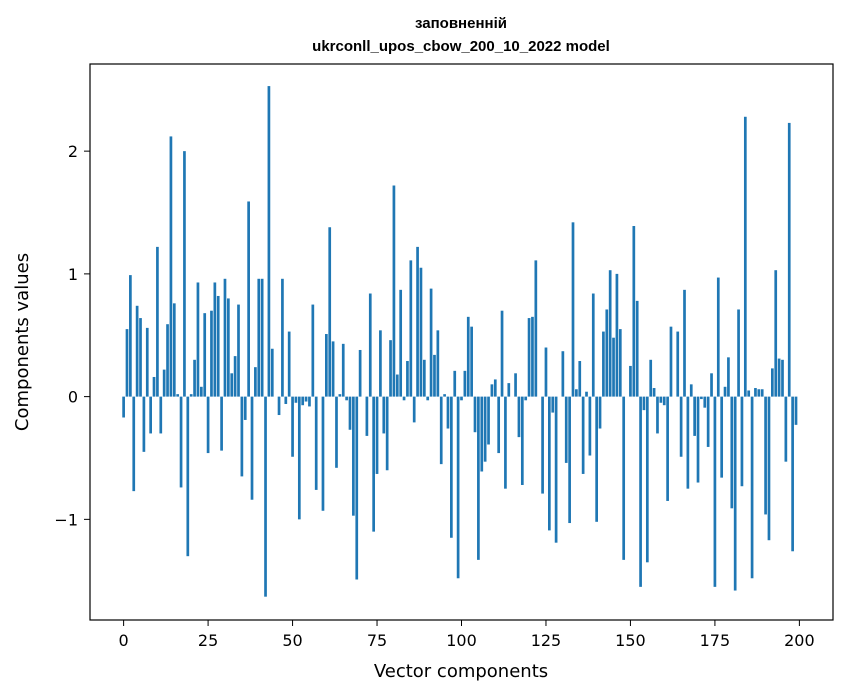 This screenshot has height=696, width=847. Describe the element at coordinates (73, 151) in the screenshot. I see `y-tick-label: 2` at that location.